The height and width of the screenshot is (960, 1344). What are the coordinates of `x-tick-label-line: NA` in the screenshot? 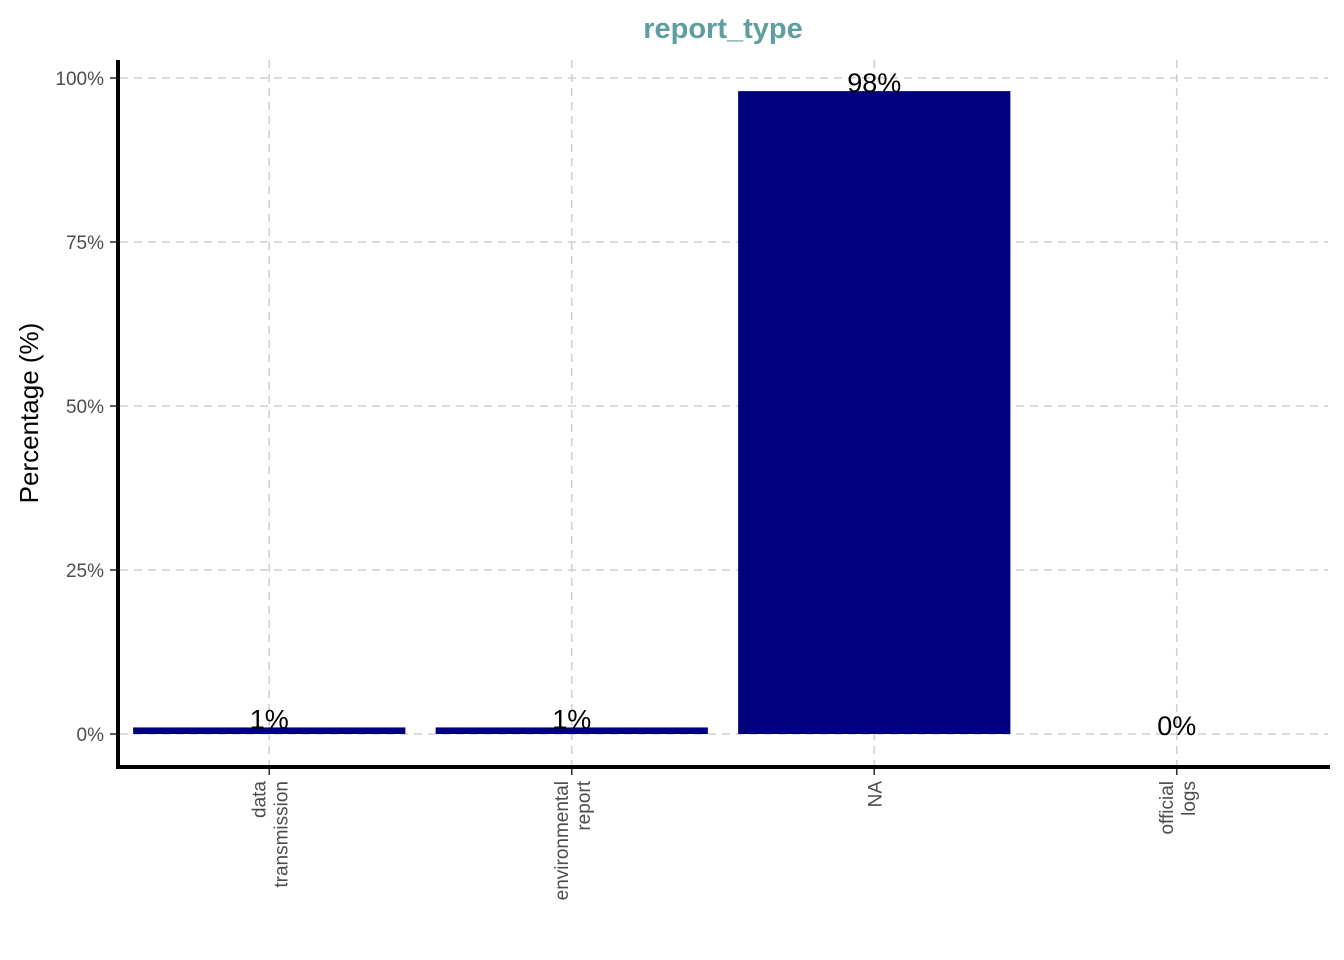 It's located at (875, 794).